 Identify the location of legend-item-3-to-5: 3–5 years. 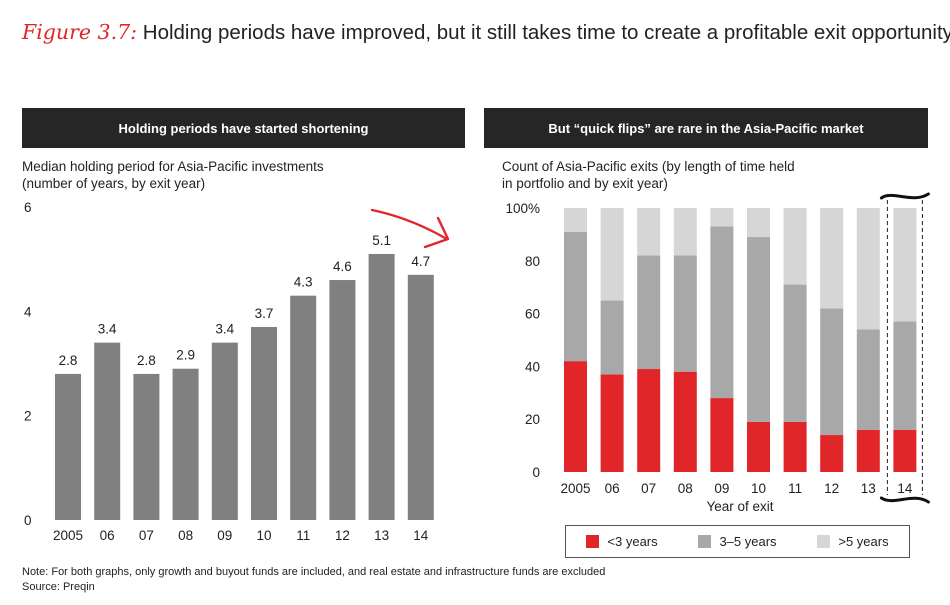
(737, 541).